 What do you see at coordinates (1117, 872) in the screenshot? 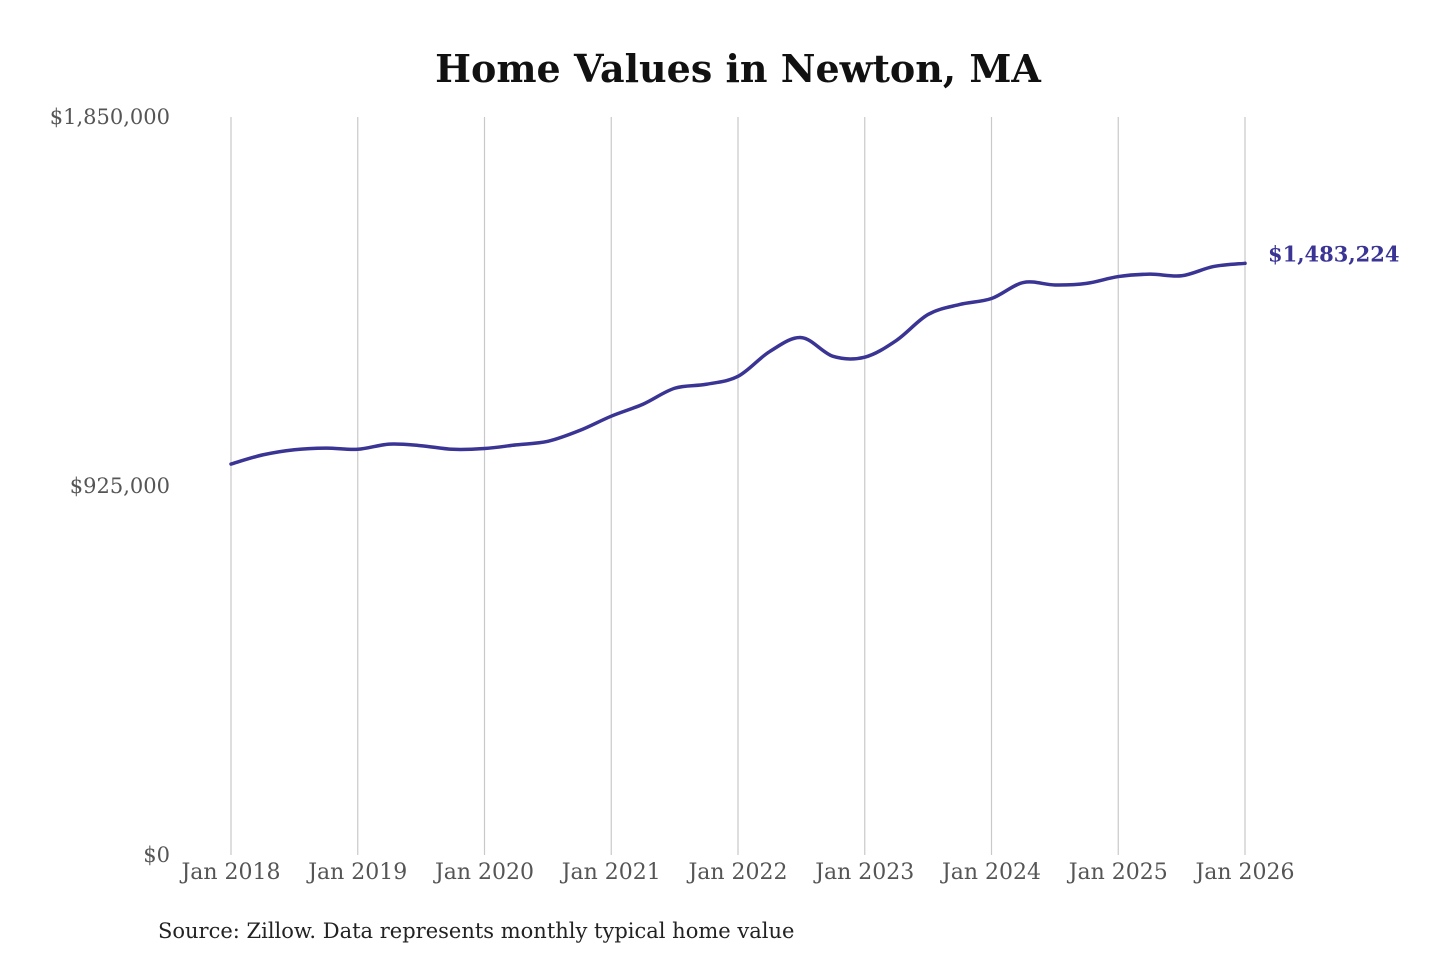
I see `x-tick-label: Jan 2025` at bounding box center [1117, 872].